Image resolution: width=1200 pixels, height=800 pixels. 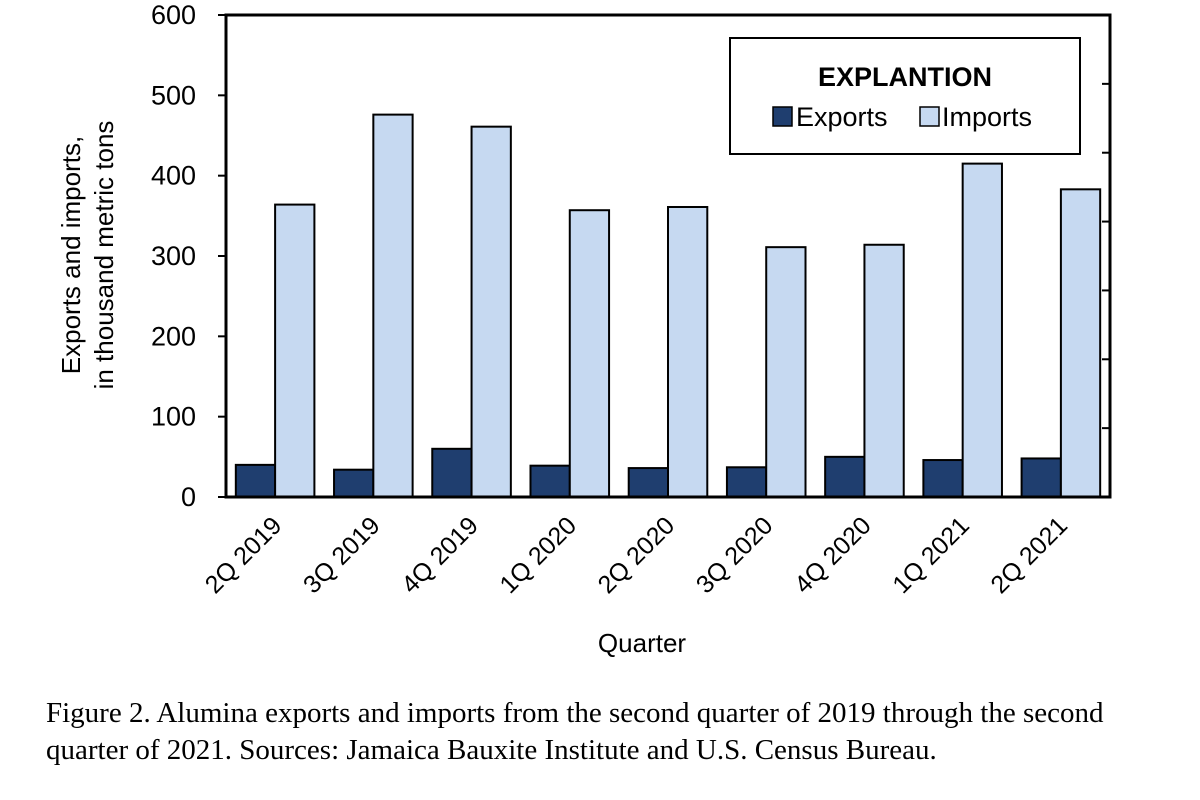 I want to click on legend-swatch-exports, so click(x=782, y=116).